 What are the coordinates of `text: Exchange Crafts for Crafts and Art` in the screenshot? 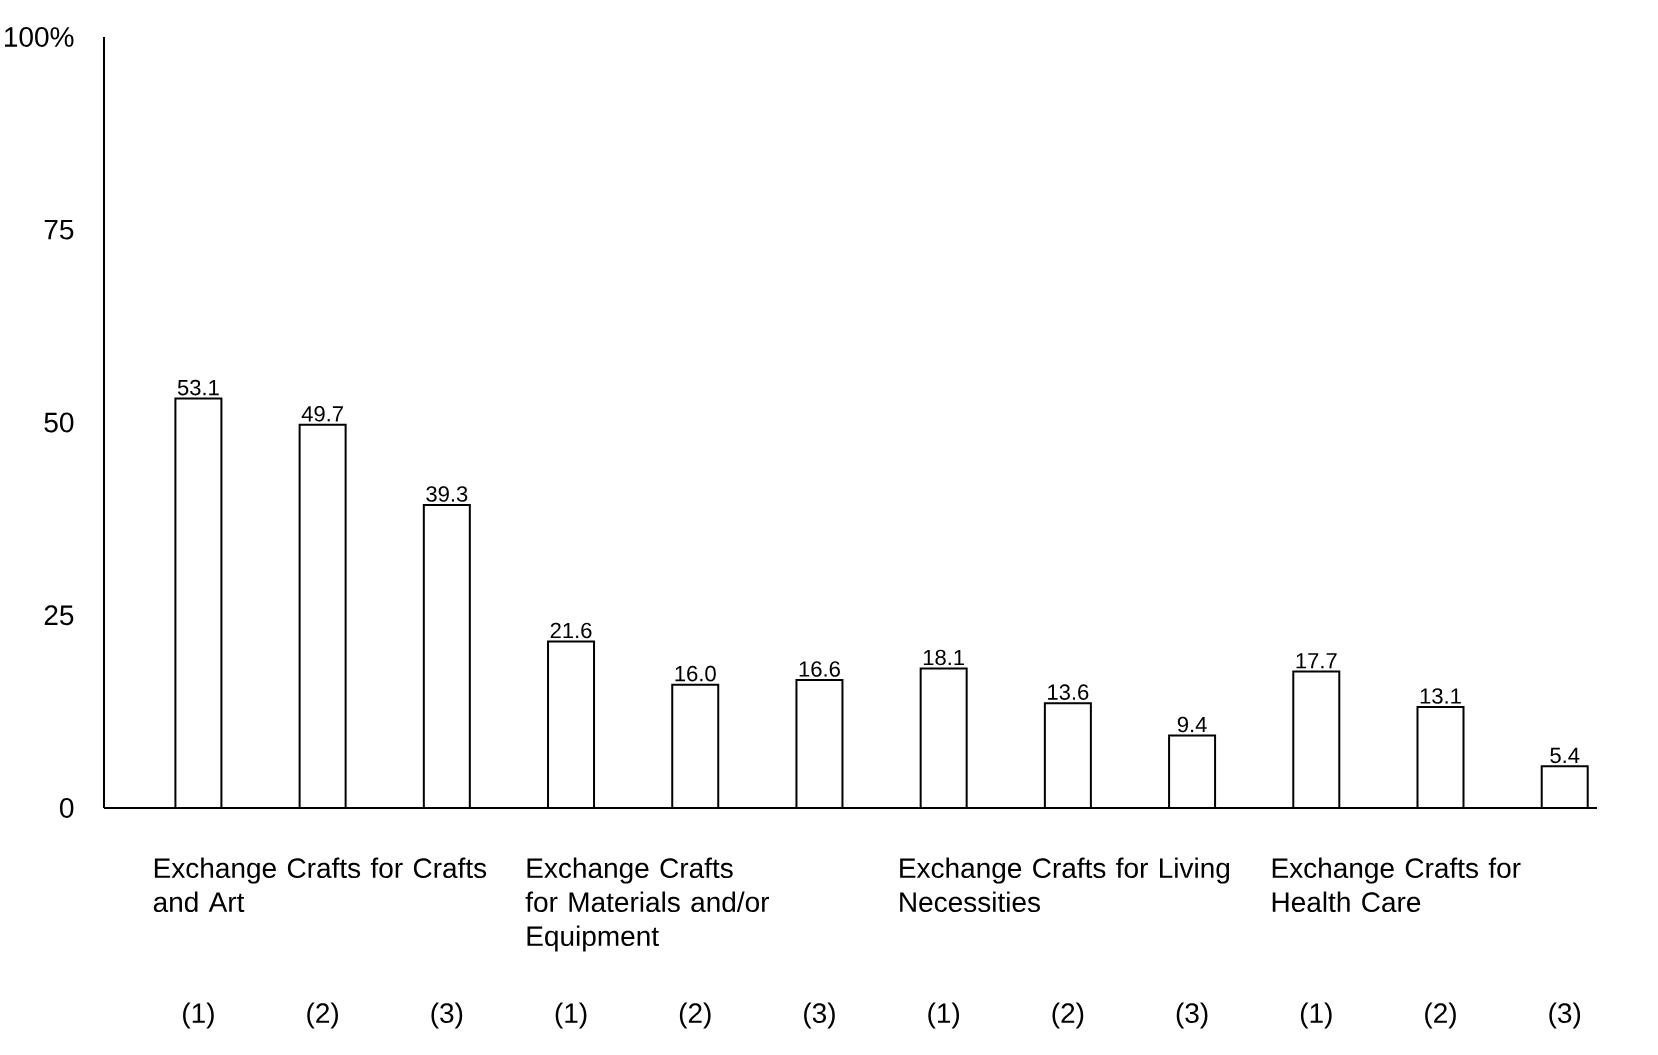 It's located at (320, 885).